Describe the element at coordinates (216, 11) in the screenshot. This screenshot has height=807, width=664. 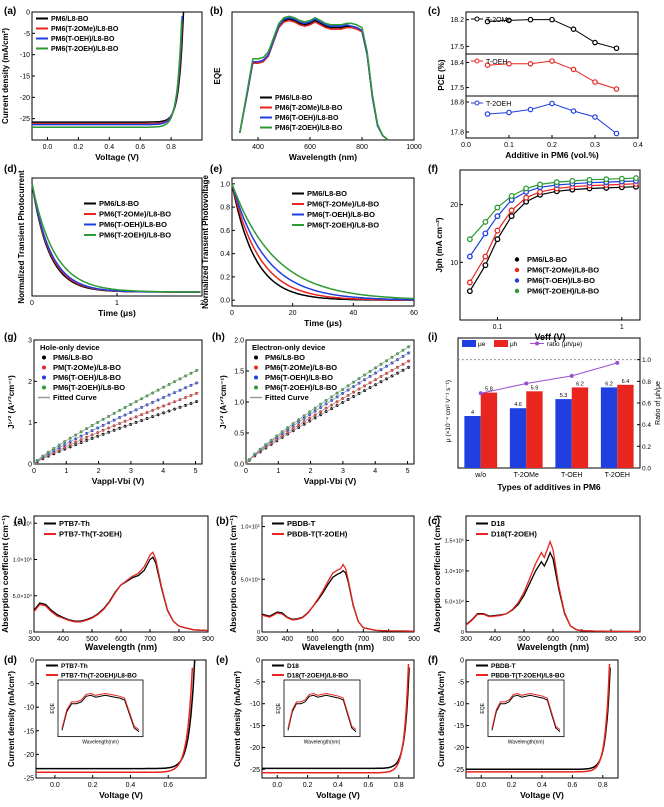
I see `panel-label: (b)` at that location.